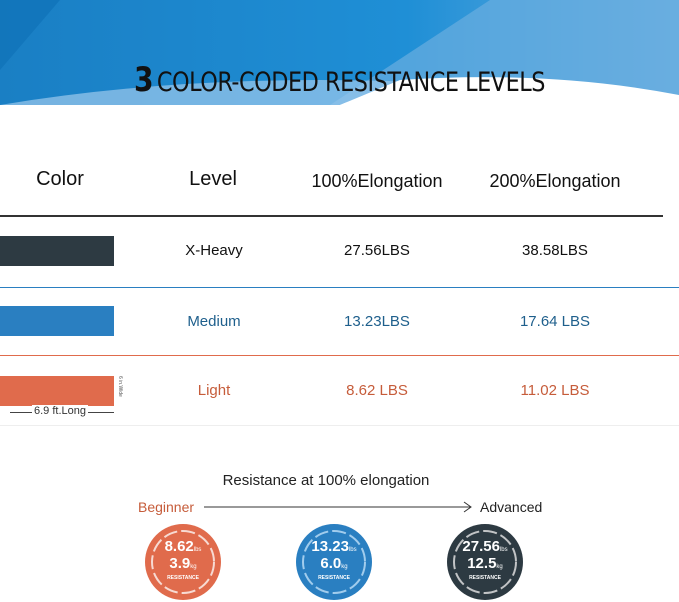  I want to click on level-medium: Medium, so click(214, 321).